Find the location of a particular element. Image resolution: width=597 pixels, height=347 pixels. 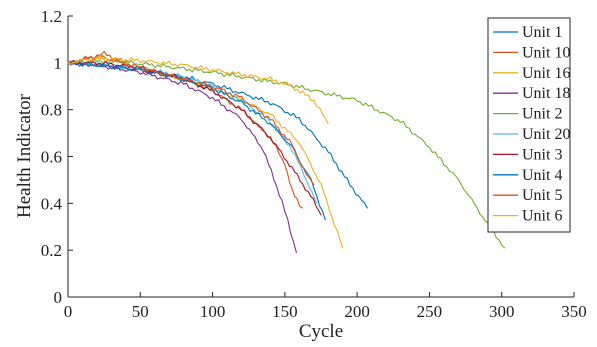

legend-label-unit-20: Unit 20 is located at coordinates (546, 134).